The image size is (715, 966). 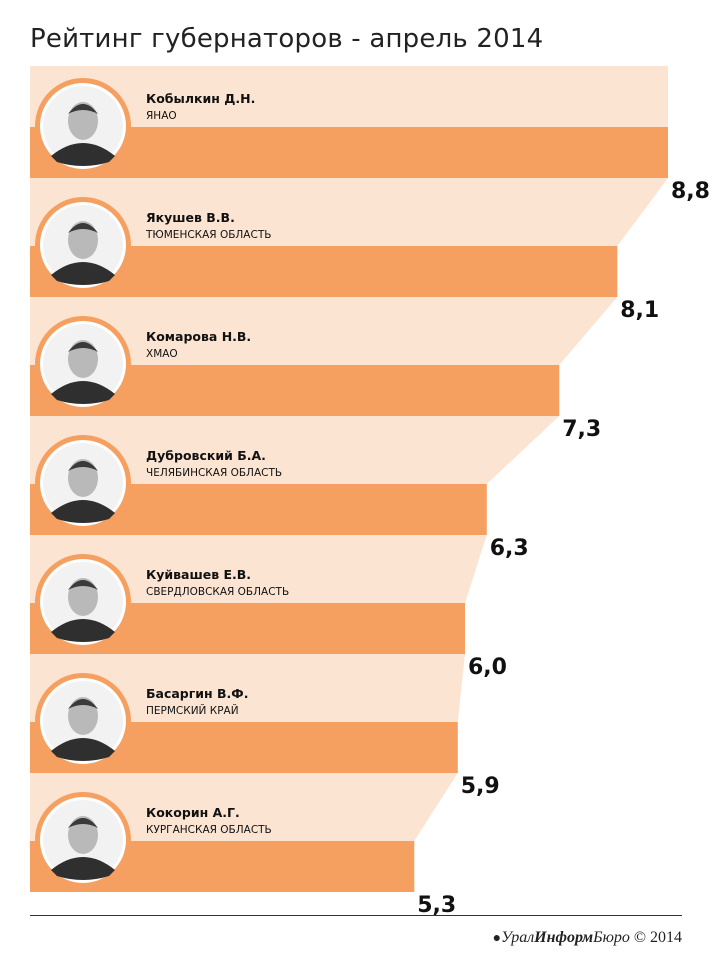 What do you see at coordinates (192, 710) in the screenshot?
I see `region-label: ПЕРМСКИЙ КРАЙ` at bounding box center [192, 710].